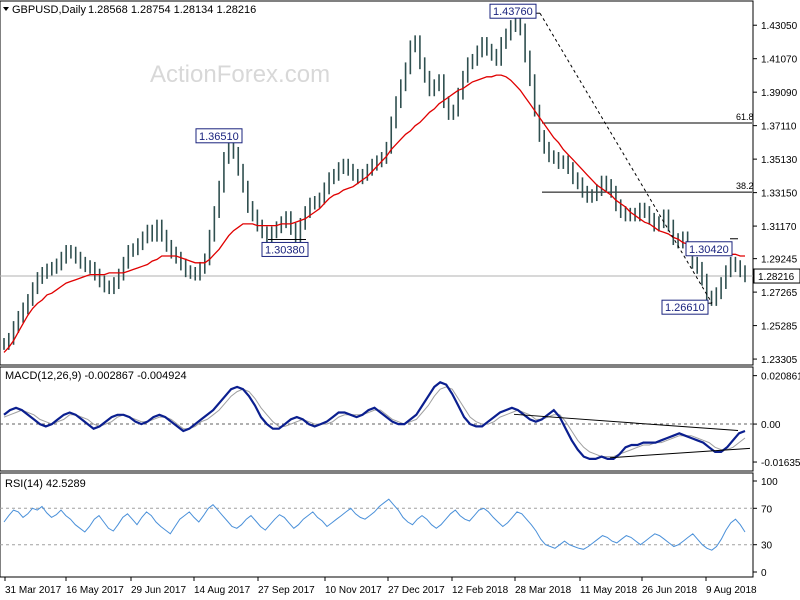  I want to click on trend-line, so click(626, 158).